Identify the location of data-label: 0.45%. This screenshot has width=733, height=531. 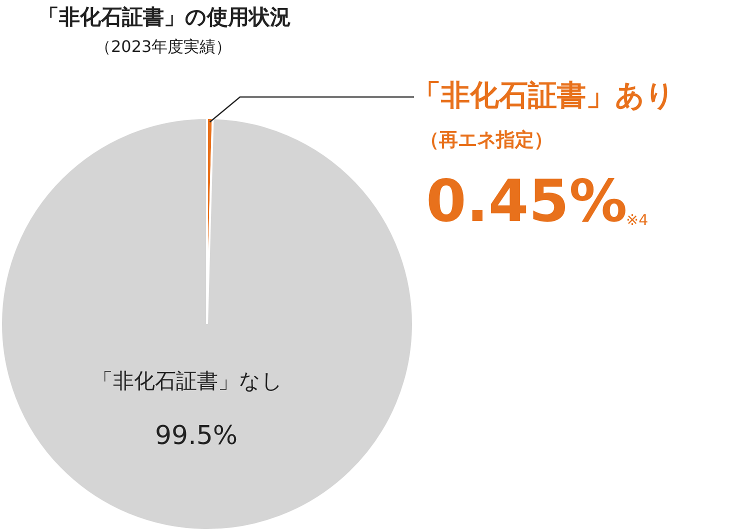
(527, 201).